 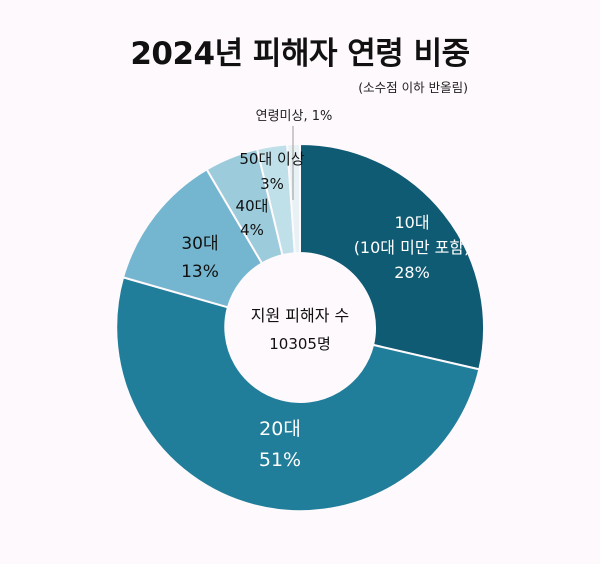 I want to click on label-40s-pct: 4%, so click(x=252, y=230).